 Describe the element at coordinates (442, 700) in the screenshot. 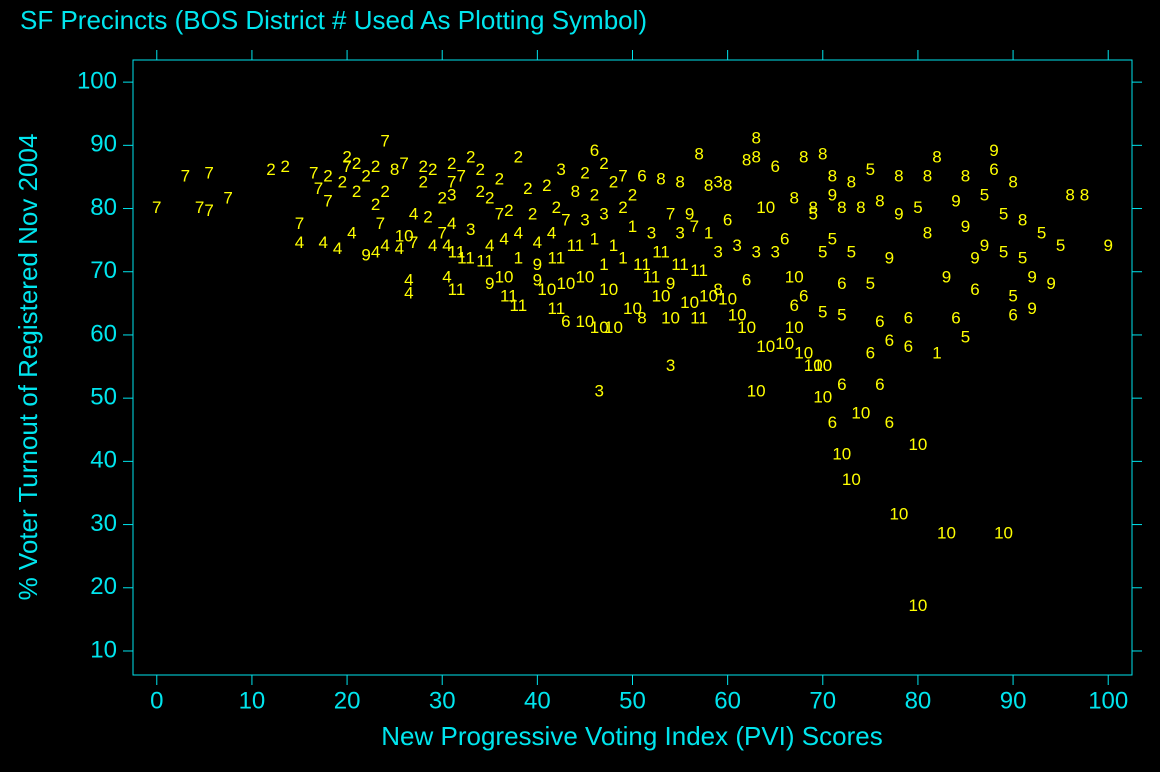

I see `x-tick-label: 30` at that location.